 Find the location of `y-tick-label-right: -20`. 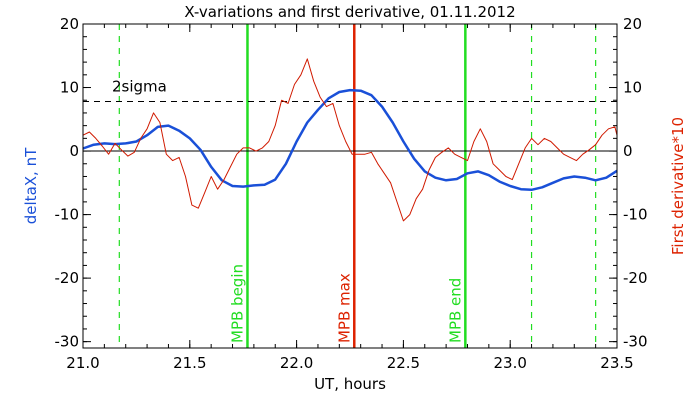

y-tick-label-right: -20 is located at coordinates (635, 278).